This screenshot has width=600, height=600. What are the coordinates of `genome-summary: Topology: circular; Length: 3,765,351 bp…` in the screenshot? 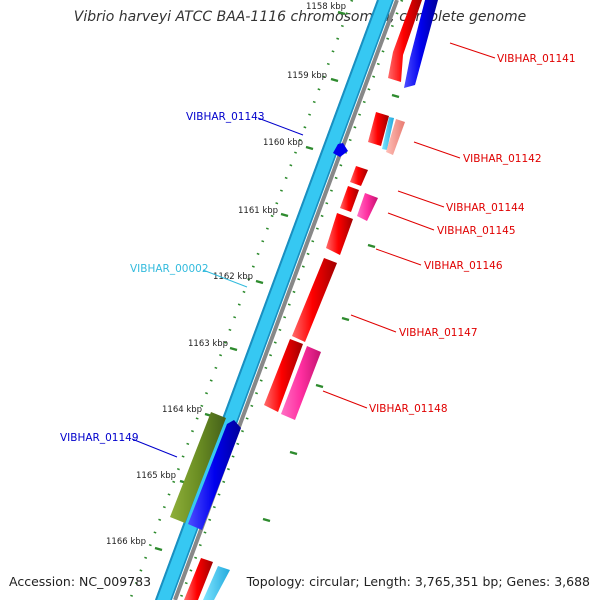 It's located at (418, 581).